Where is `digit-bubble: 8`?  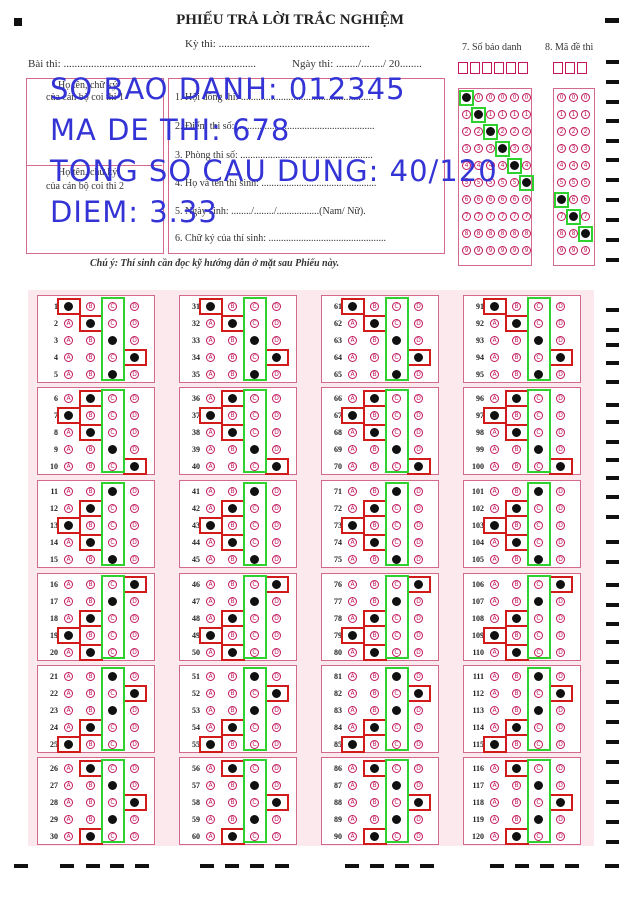 digit-bubble: 8 is located at coordinates (526, 233).